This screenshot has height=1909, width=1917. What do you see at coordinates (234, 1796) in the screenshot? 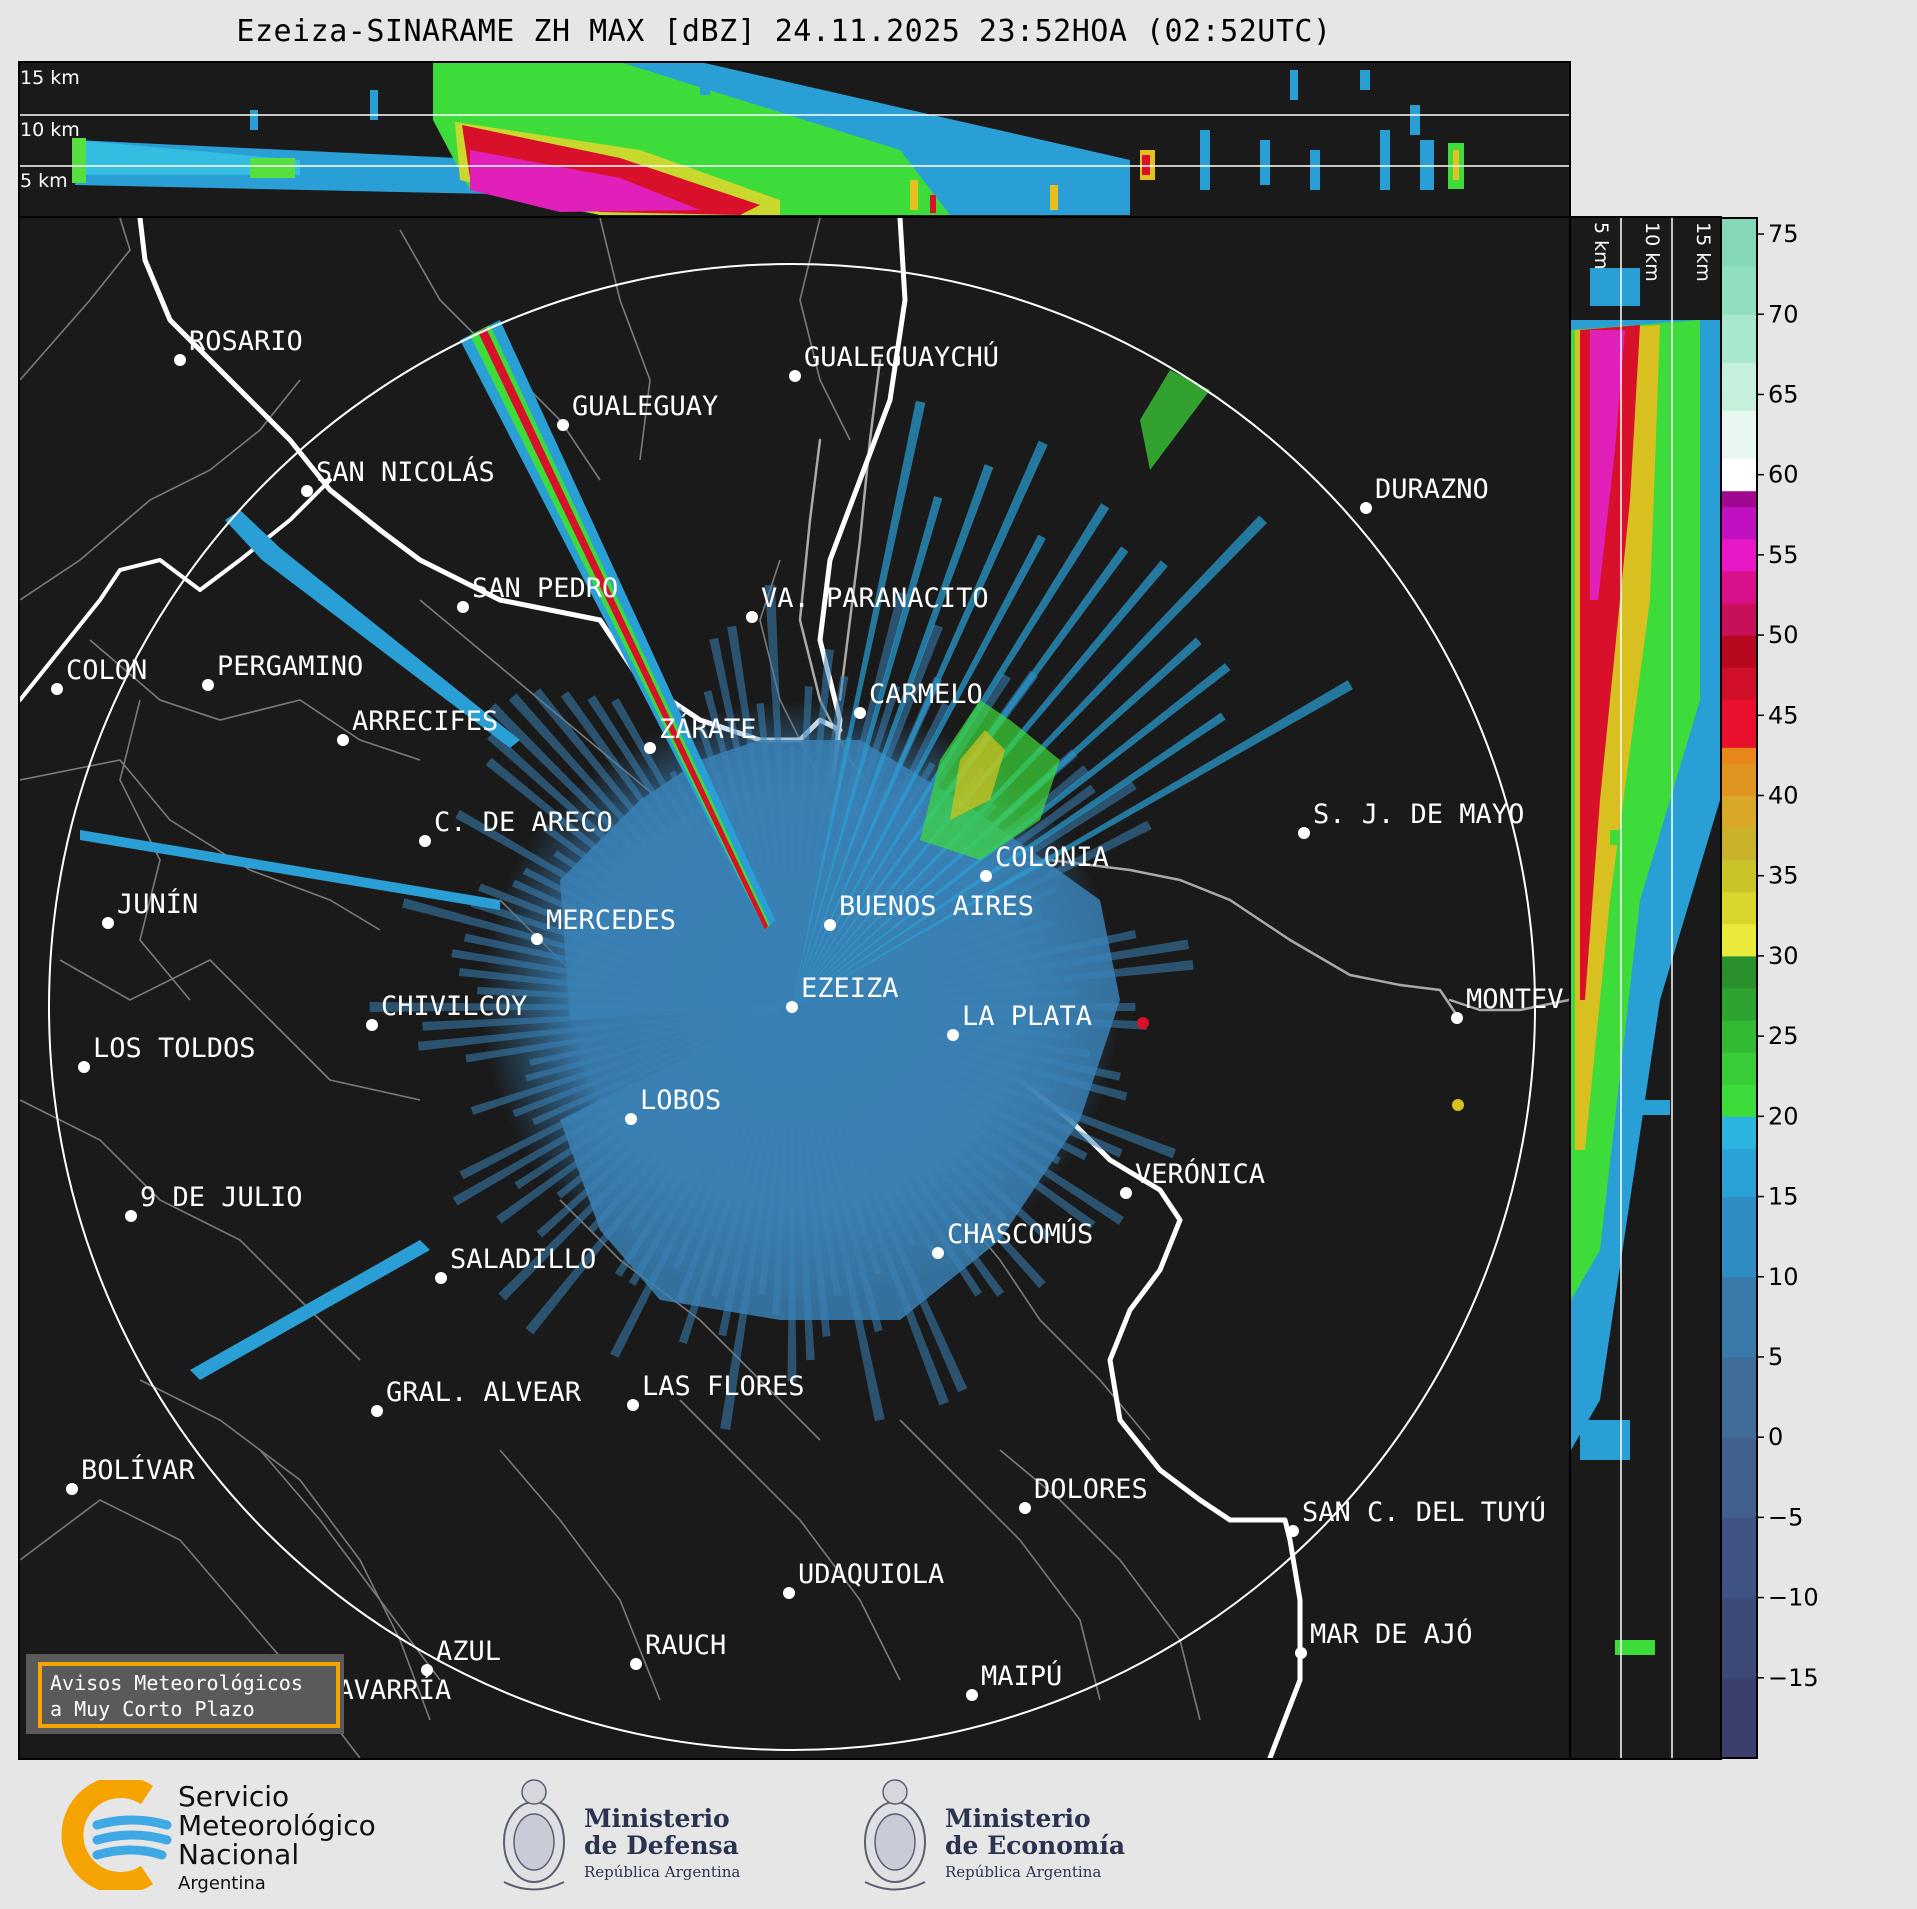
I see `smn-line-1: Servicio` at bounding box center [234, 1796].